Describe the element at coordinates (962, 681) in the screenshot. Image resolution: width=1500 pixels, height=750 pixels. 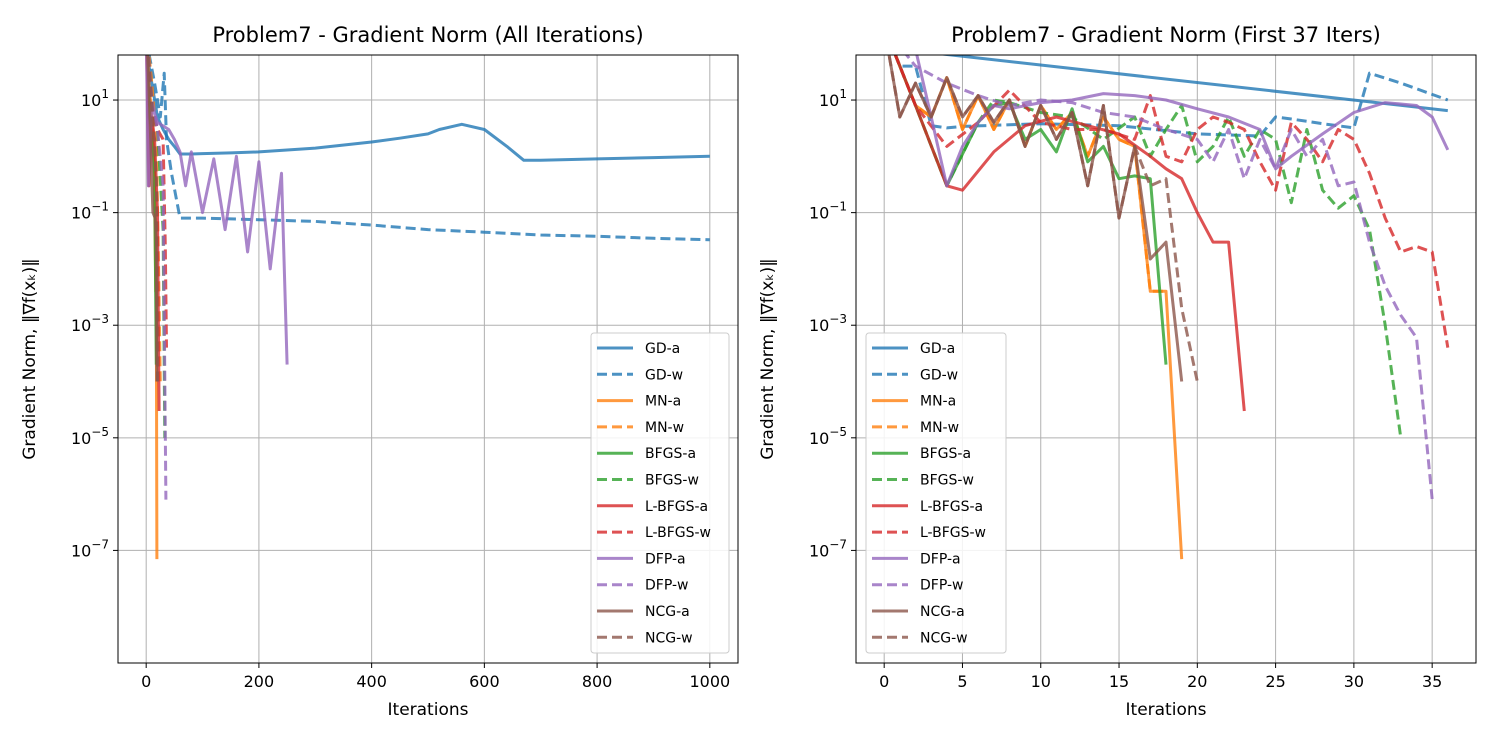
I see `x-tick-label: 5` at that location.